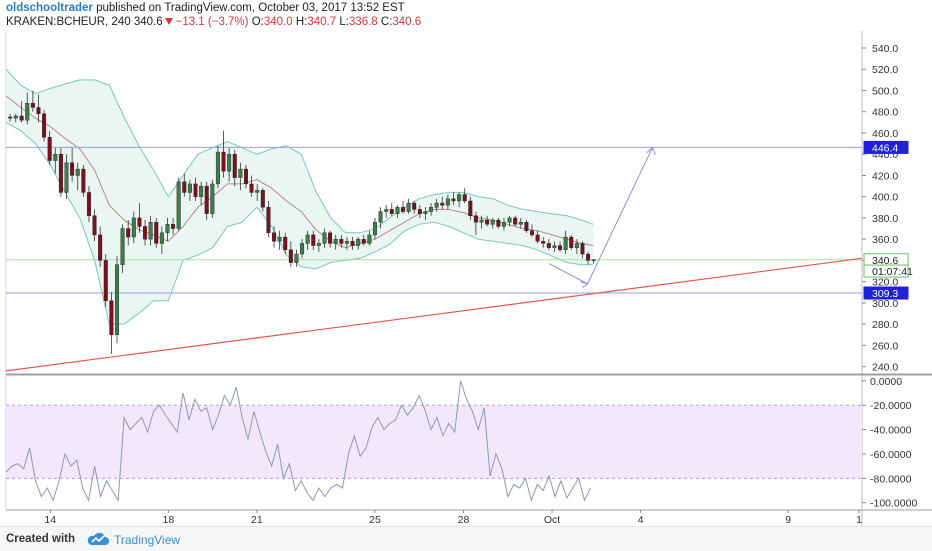 This screenshot has width=932, height=551. I want to click on author-link: oldschooltrader, so click(49, 8).